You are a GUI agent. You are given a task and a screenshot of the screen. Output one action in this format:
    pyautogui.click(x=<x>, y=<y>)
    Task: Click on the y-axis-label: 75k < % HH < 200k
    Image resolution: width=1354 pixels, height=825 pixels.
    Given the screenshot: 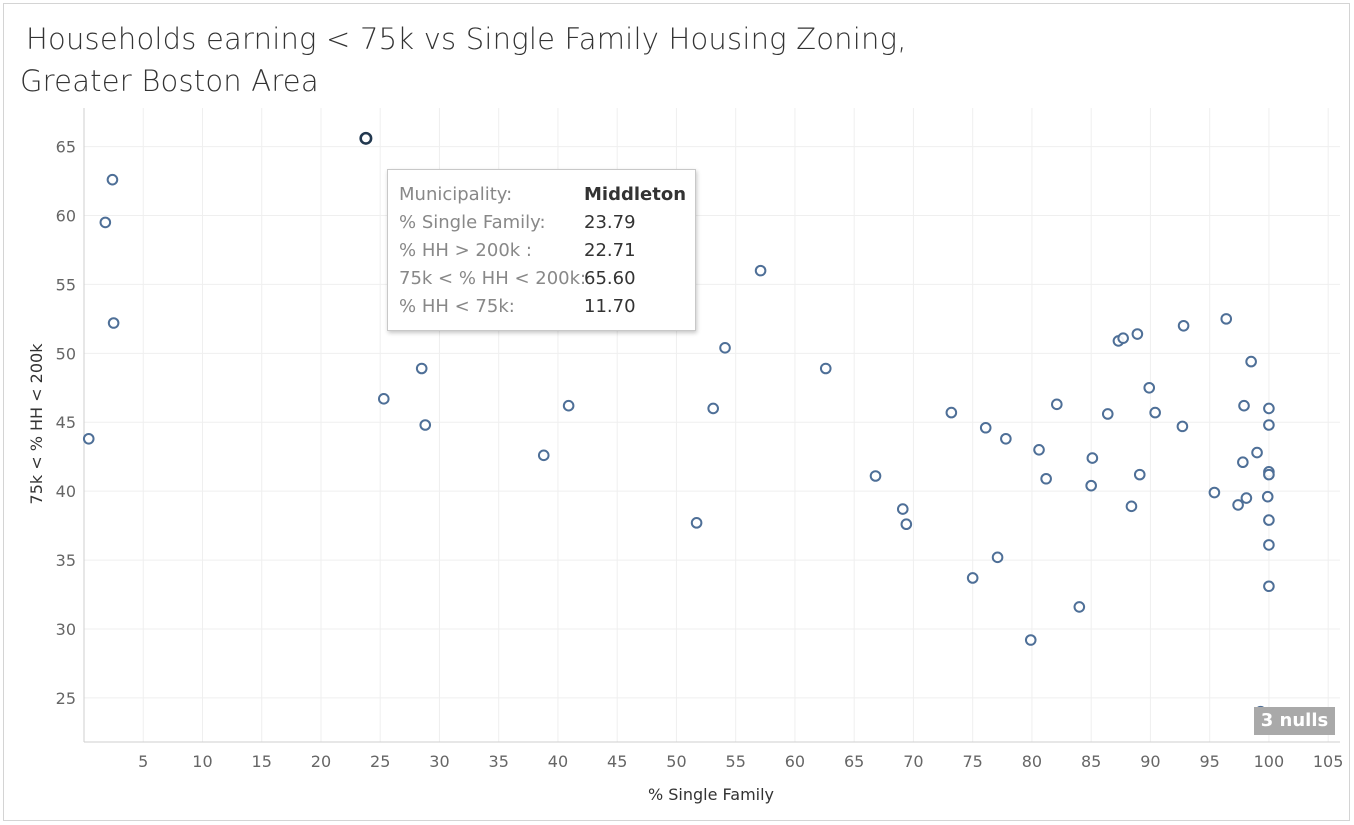 What is the action you would take?
    pyautogui.click(x=36, y=424)
    